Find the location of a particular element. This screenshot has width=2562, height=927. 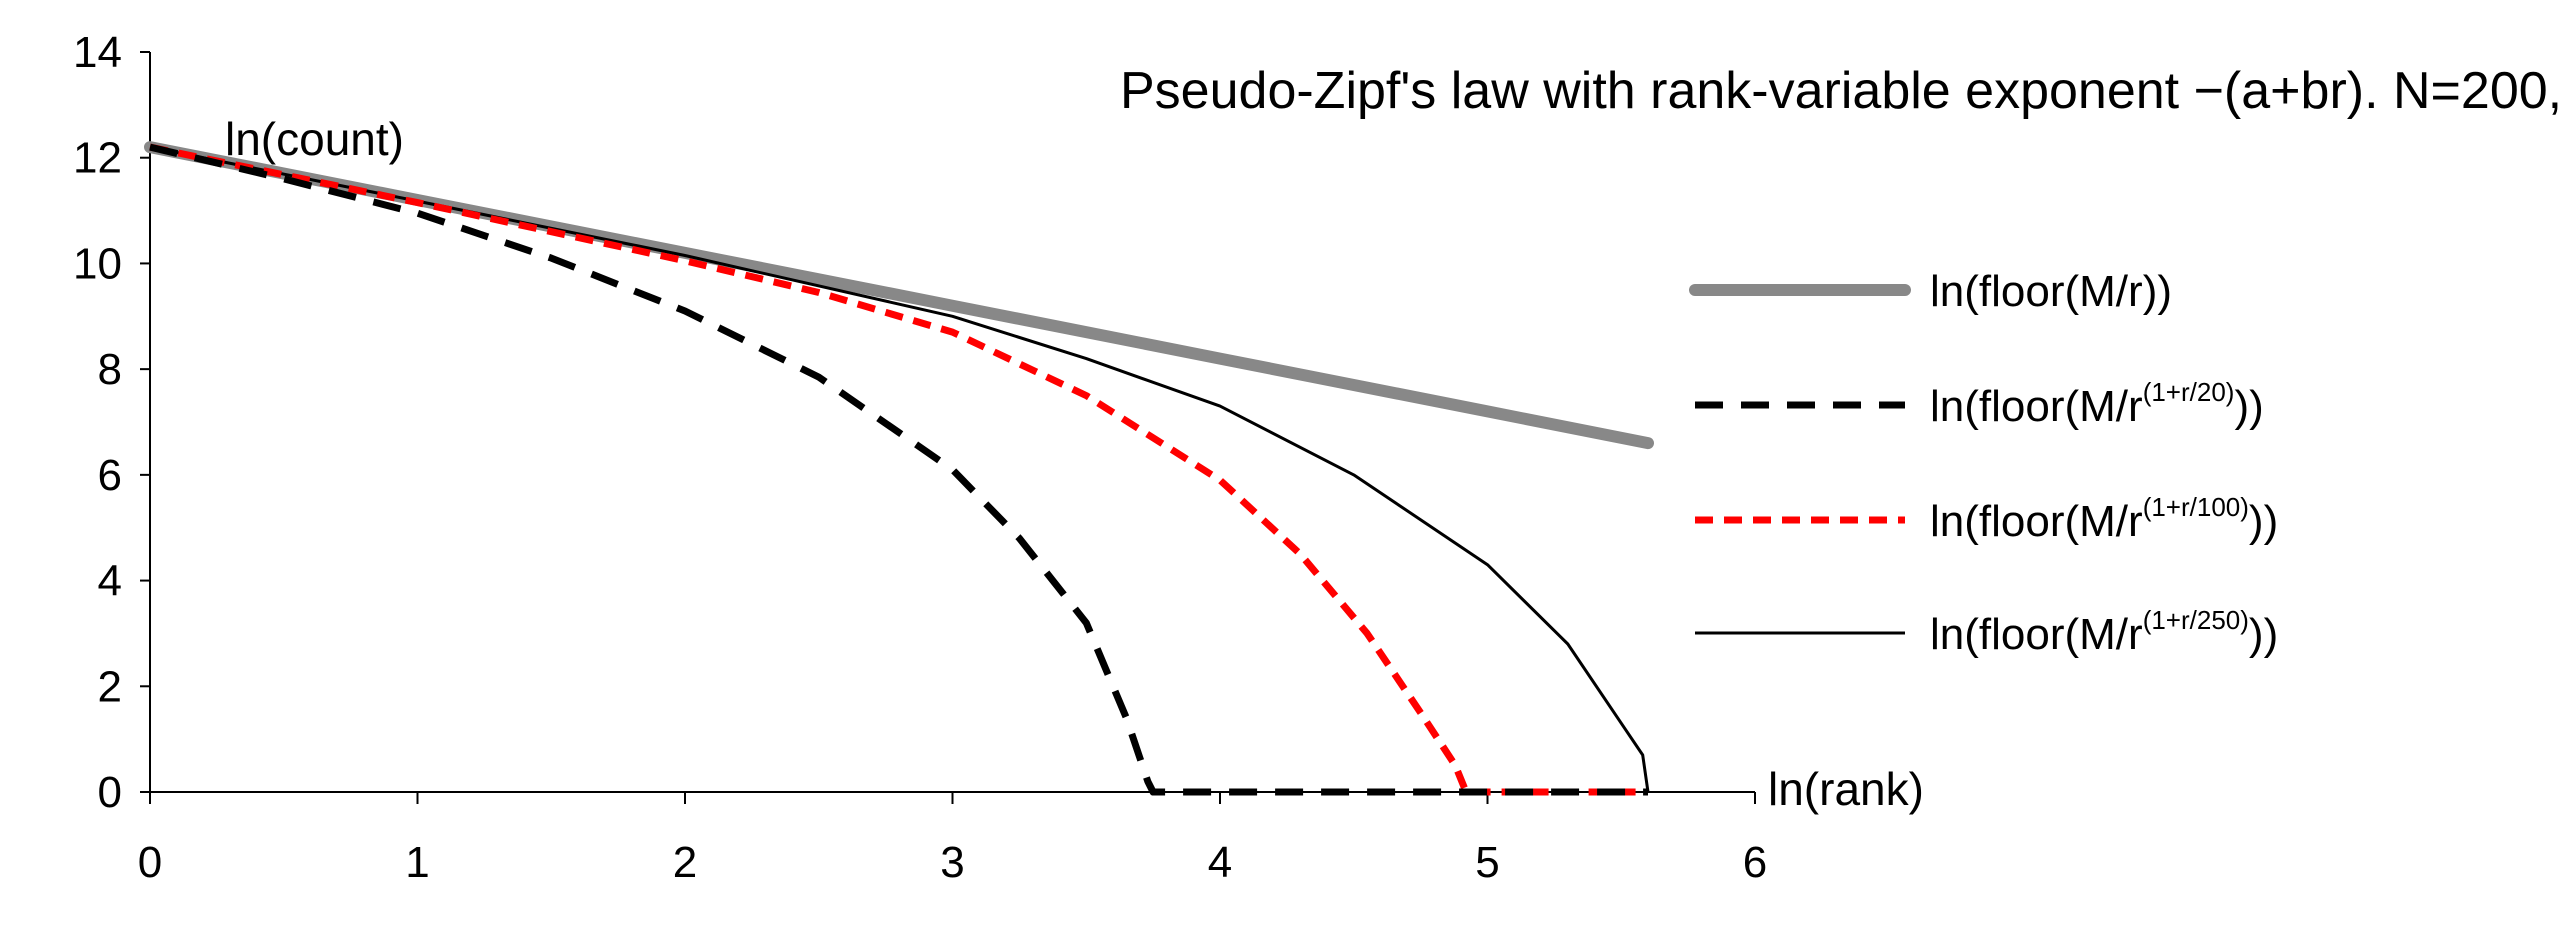

y-tick-label: 12 is located at coordinates (97, 158).